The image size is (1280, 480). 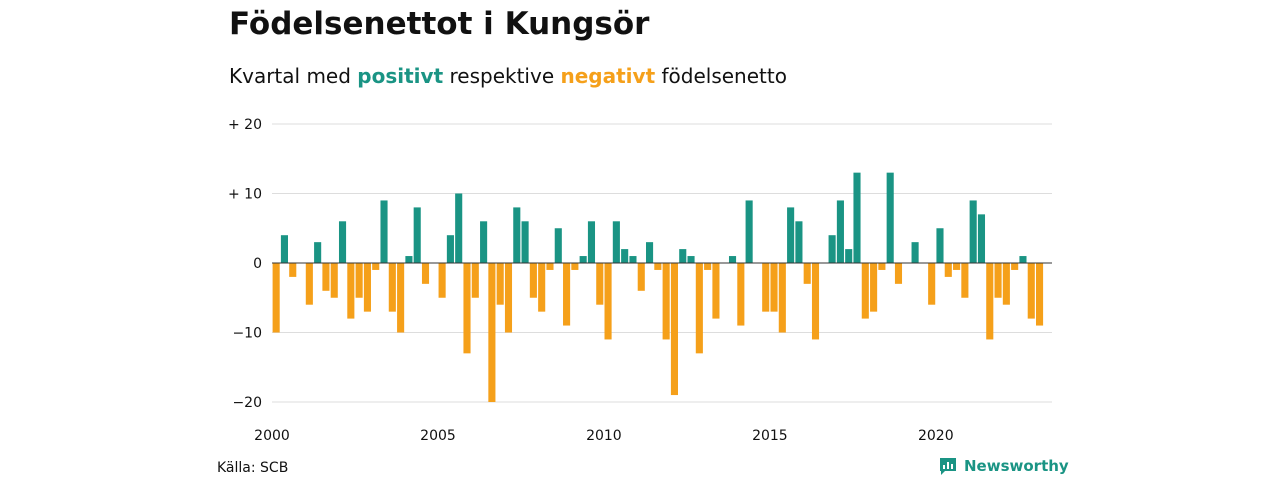 What do you see at coordinates (724, 76) in the screenshot?
I see `subtitle-suffix: födelsenetto` at bounding box center [724, 76].